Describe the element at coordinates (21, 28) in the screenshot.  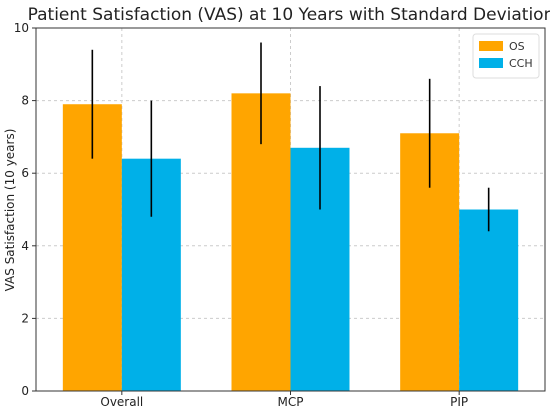
I see `y-tick-label: 10` at that location.